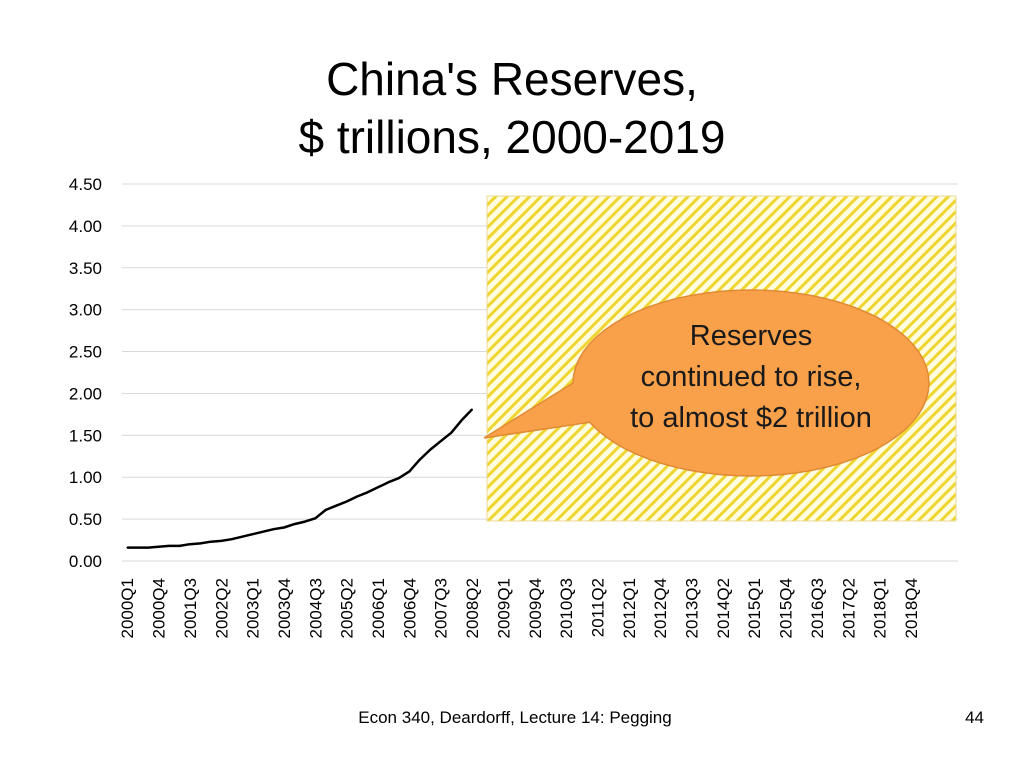 This screenshot has width=1024, height=768. I want to click on y-tick-label: 1.00, so click(85, 477).